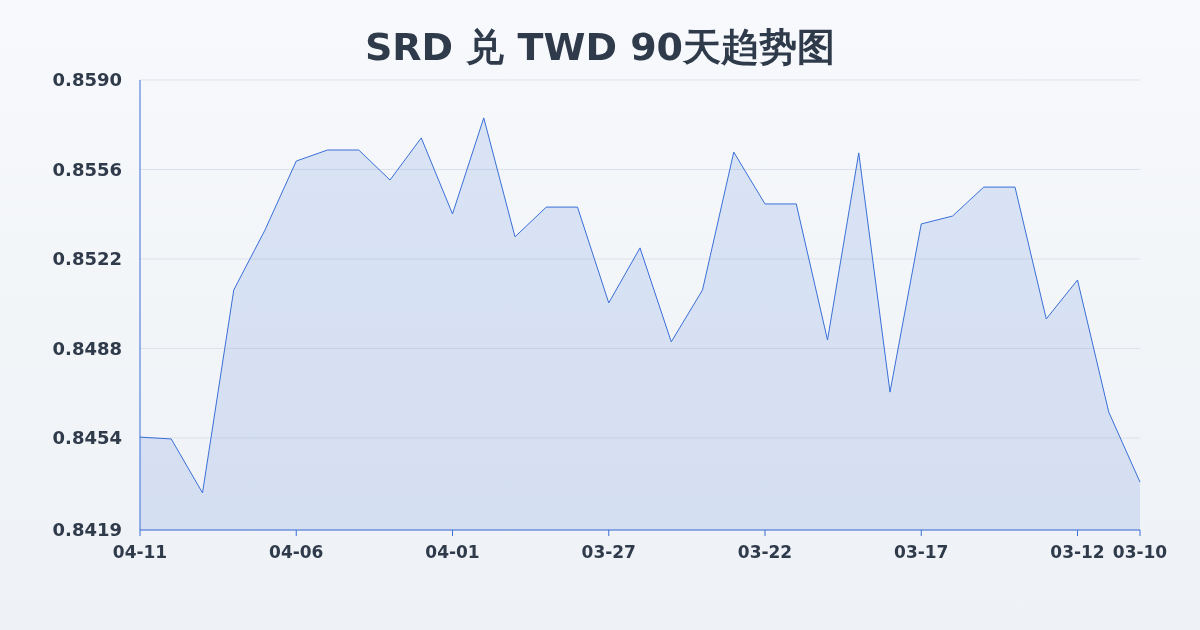 Image resolution: width=1200 pixels, height=630 pixels. What do you see at coordinates (765, 552) in the screenshot?
I see `x-tick-label: 03-22` at bounding box center [765, 552].